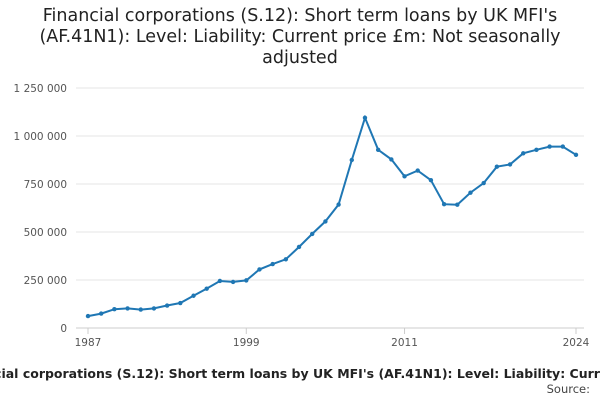  I want to click on y-tick-label: 1 250 000, so click(40, 89).